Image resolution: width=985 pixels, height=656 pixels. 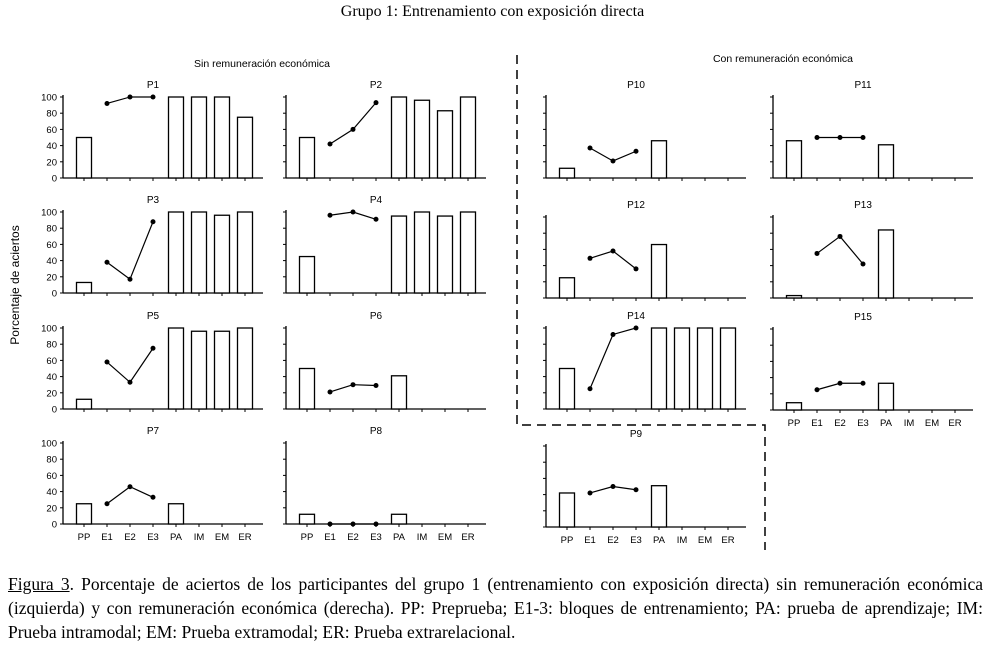 What do you see at coordinates (84, 514) in the screenshot?
I see `bar-P7-PP` at bounding box center [84, 514].